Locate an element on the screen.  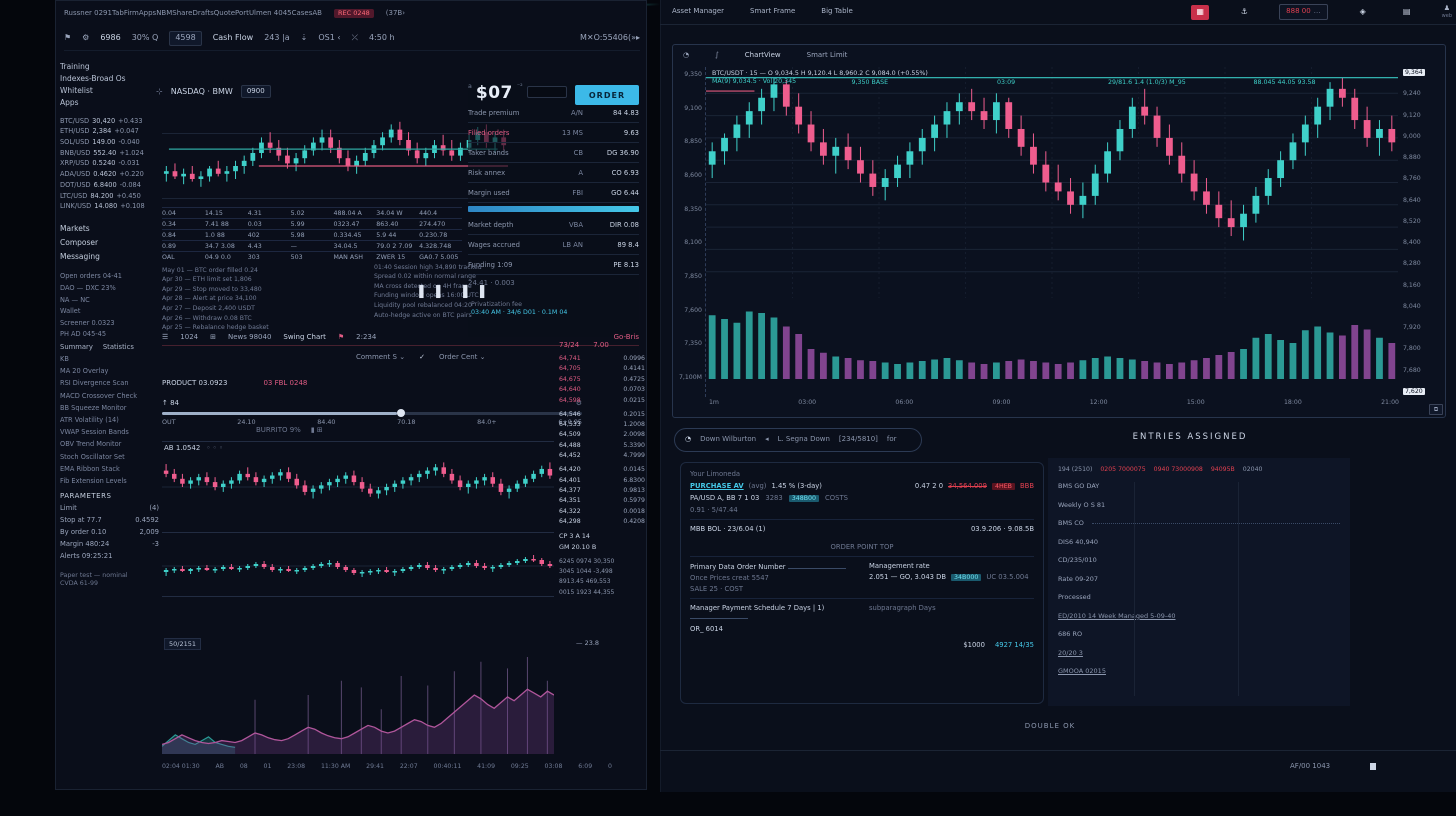
menubar-item: Quote is located at coordinates (224, 12).